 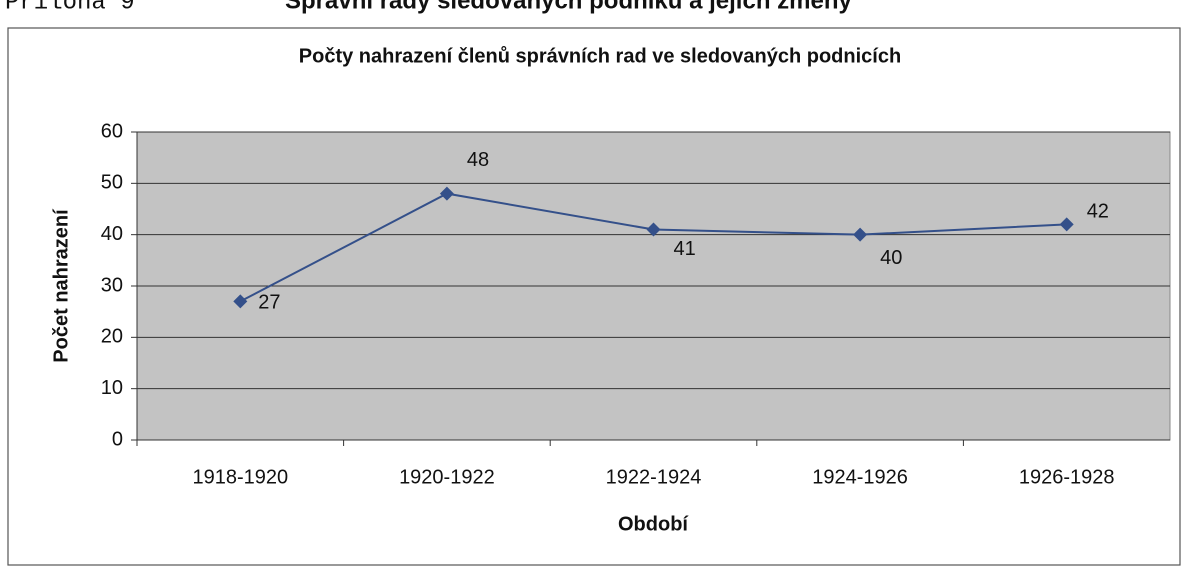 I want to click on x-tick-label: 1922-1924, so click(x=654, y=477).